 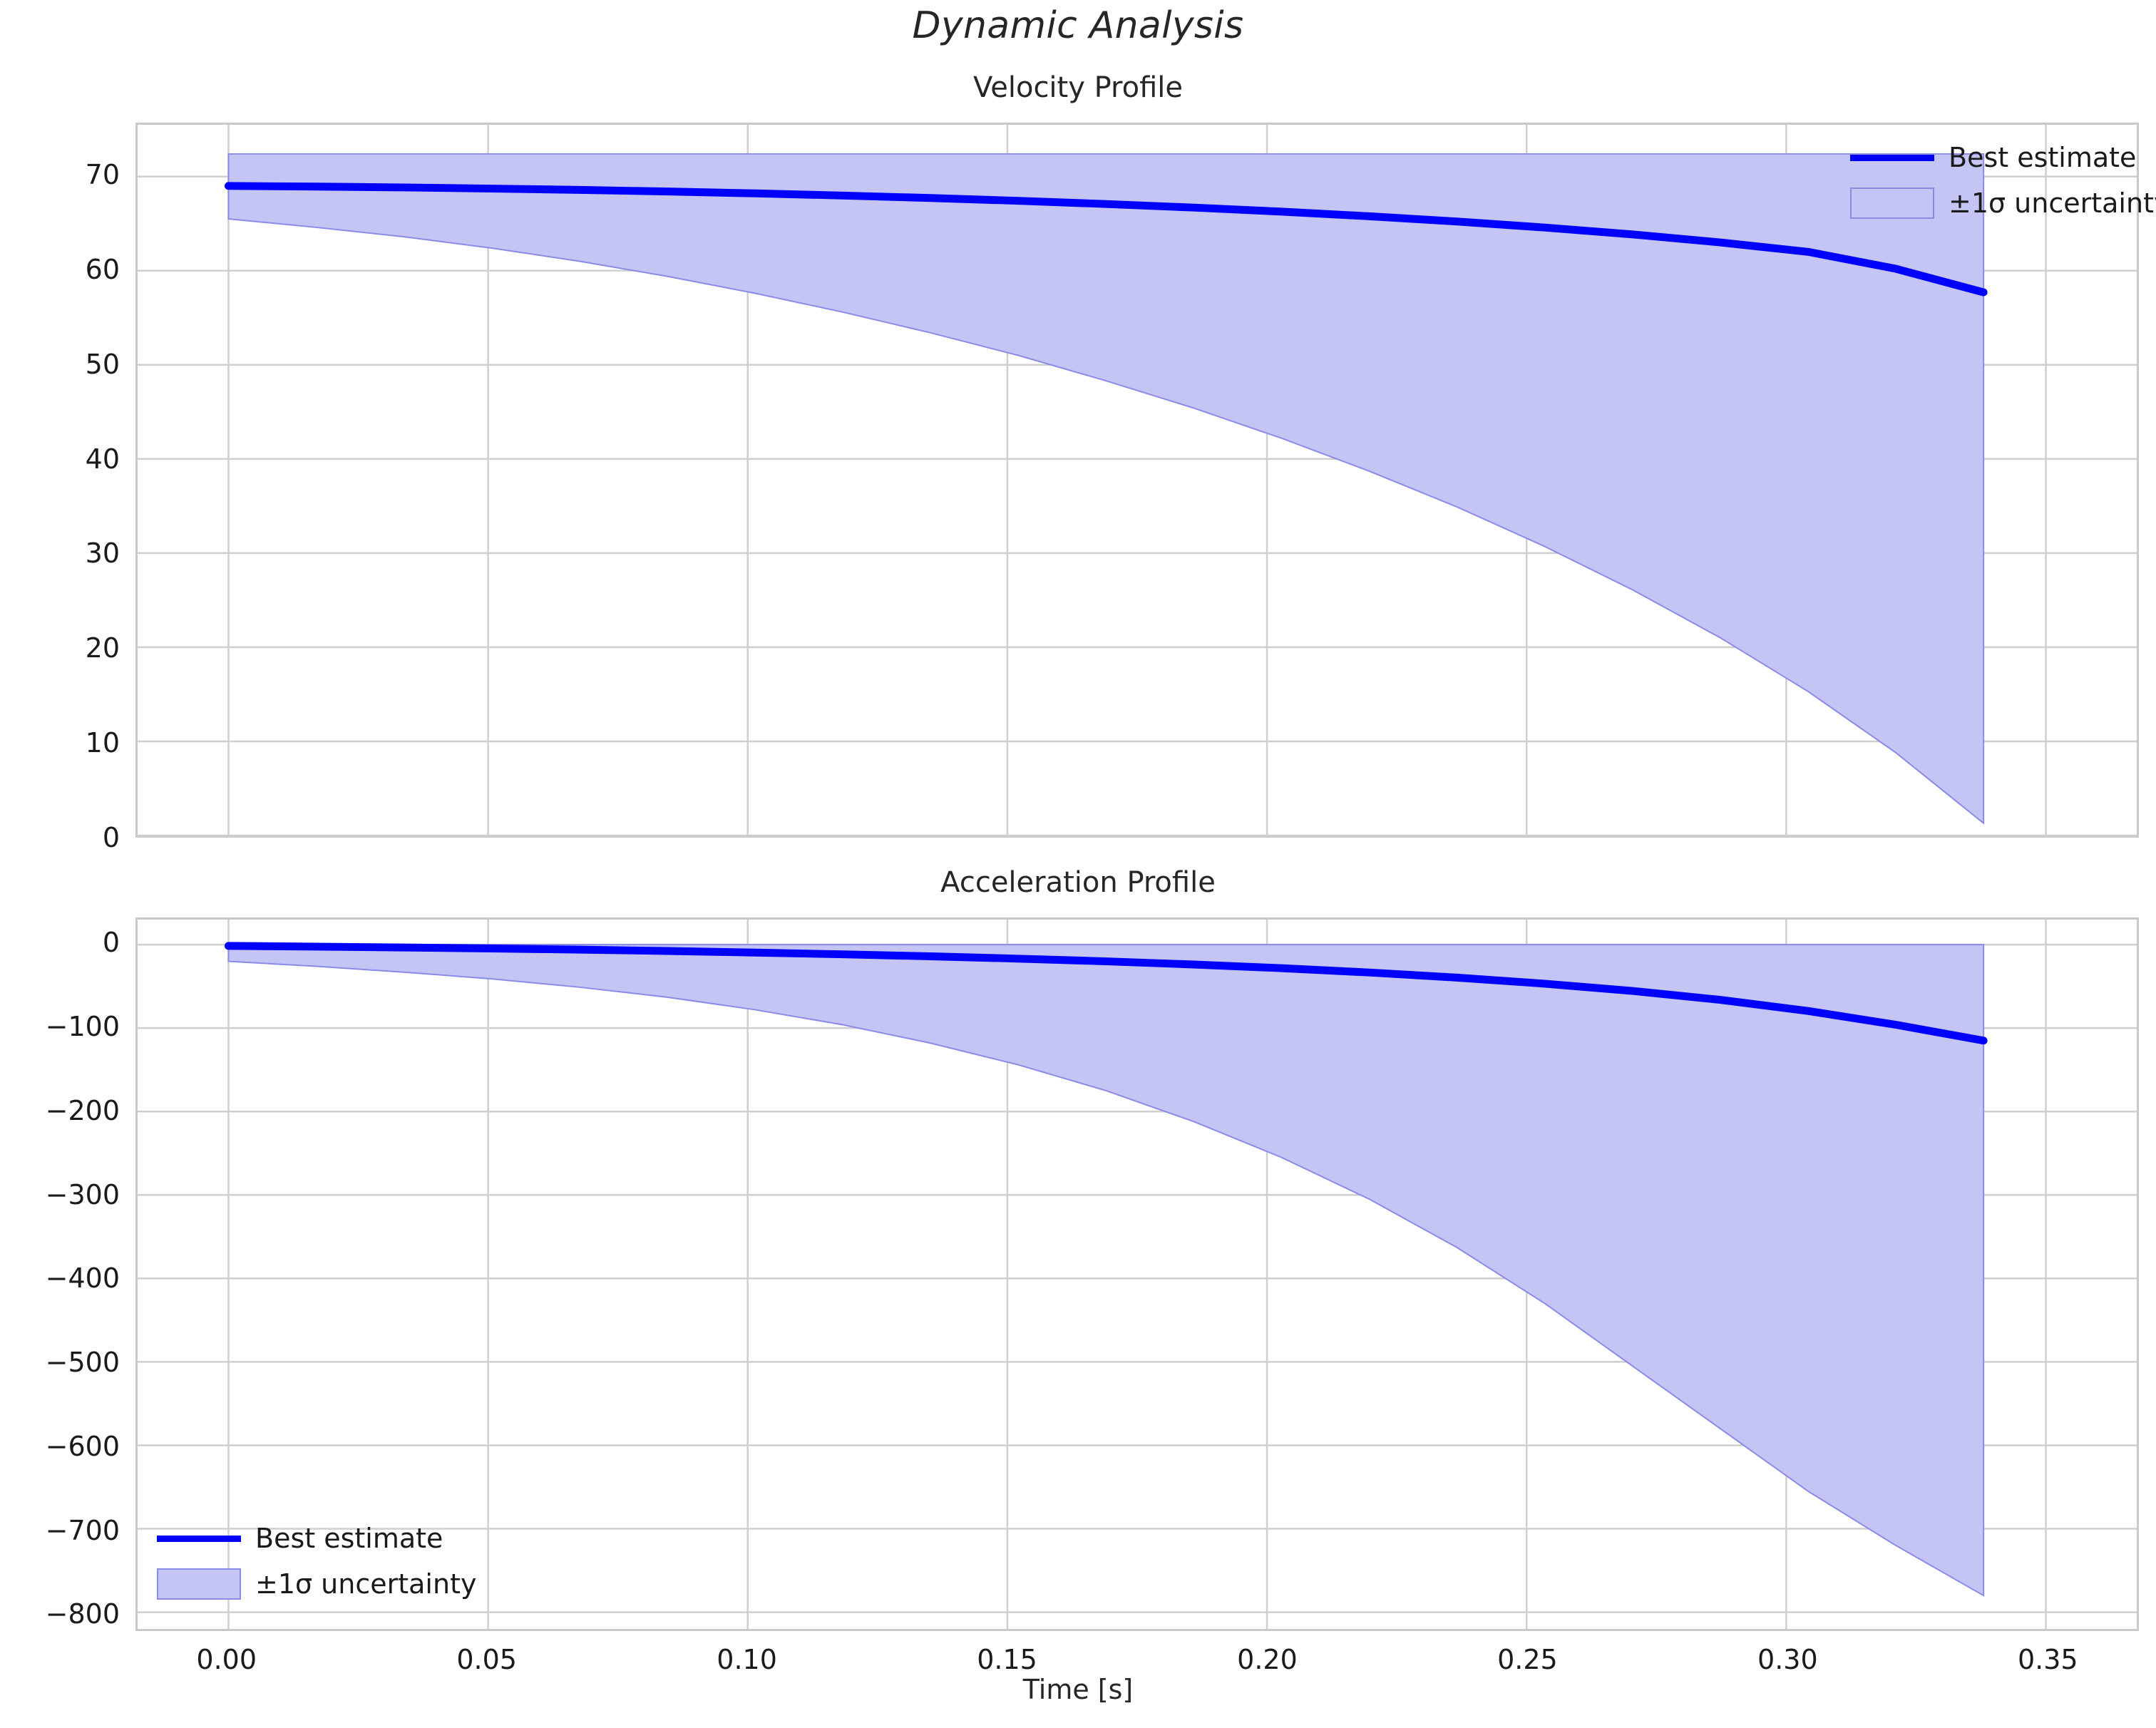 I want to click on ytick-label: −800, so click(x=82, y=1614).